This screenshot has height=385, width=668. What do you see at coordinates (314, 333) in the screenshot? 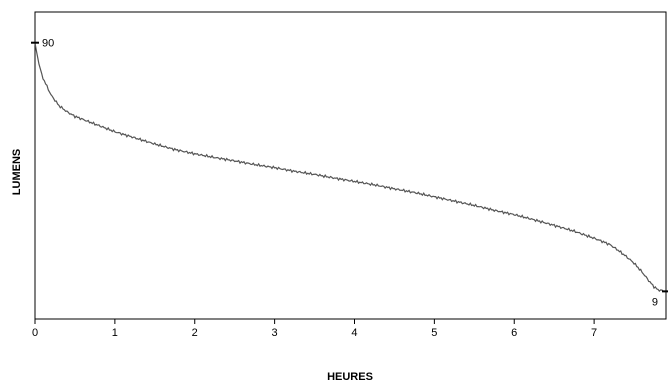
I see `x-axis-tick-labels: 0 1 2 3 4 5 6 7` at bounding box center [314, 333].